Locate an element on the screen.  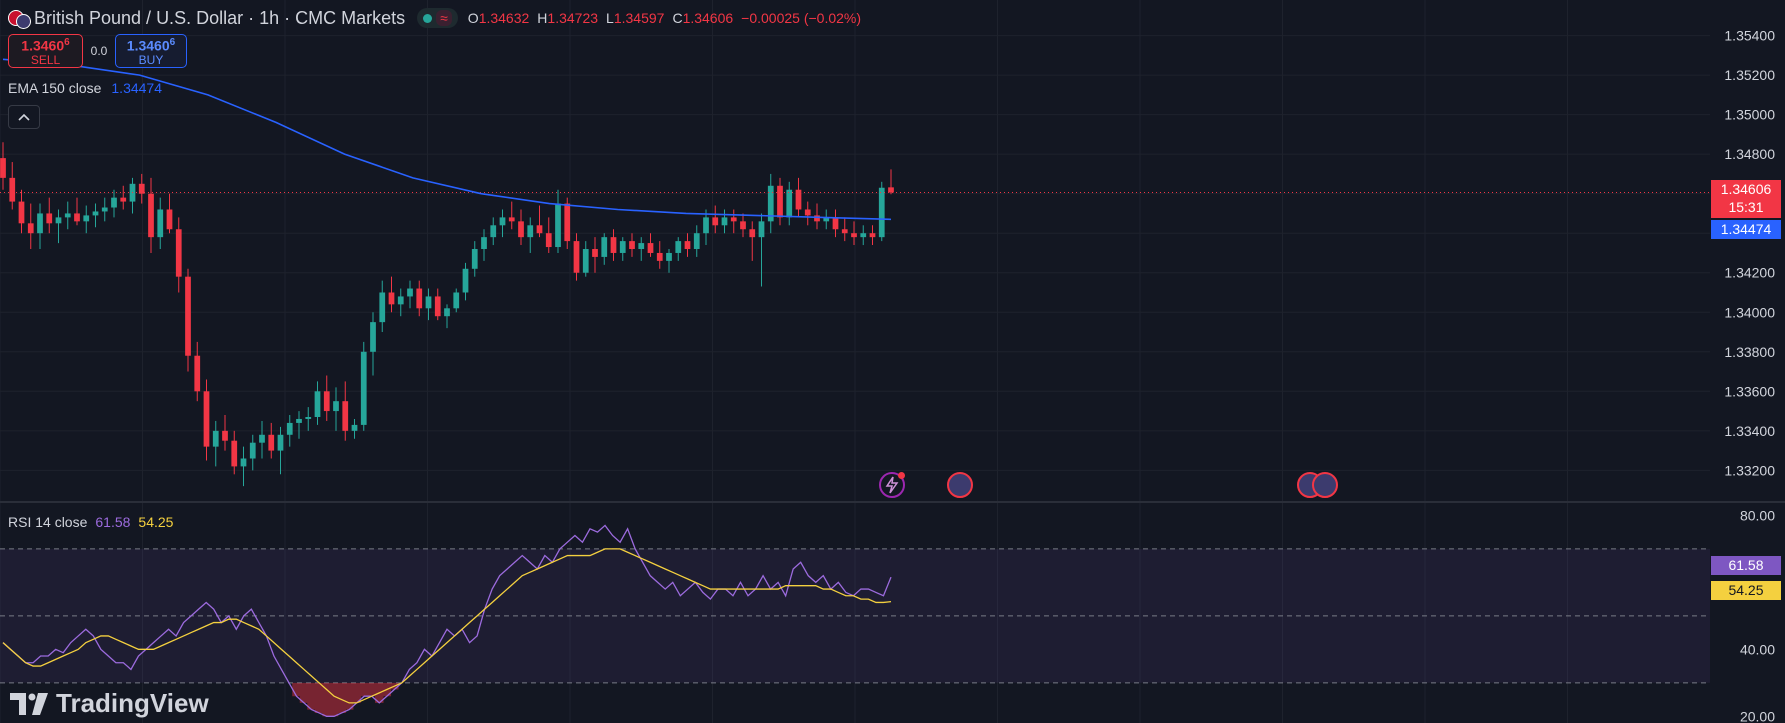
rsi-ma-value-tag: 54.25 is located at coordinates (1746, 590).